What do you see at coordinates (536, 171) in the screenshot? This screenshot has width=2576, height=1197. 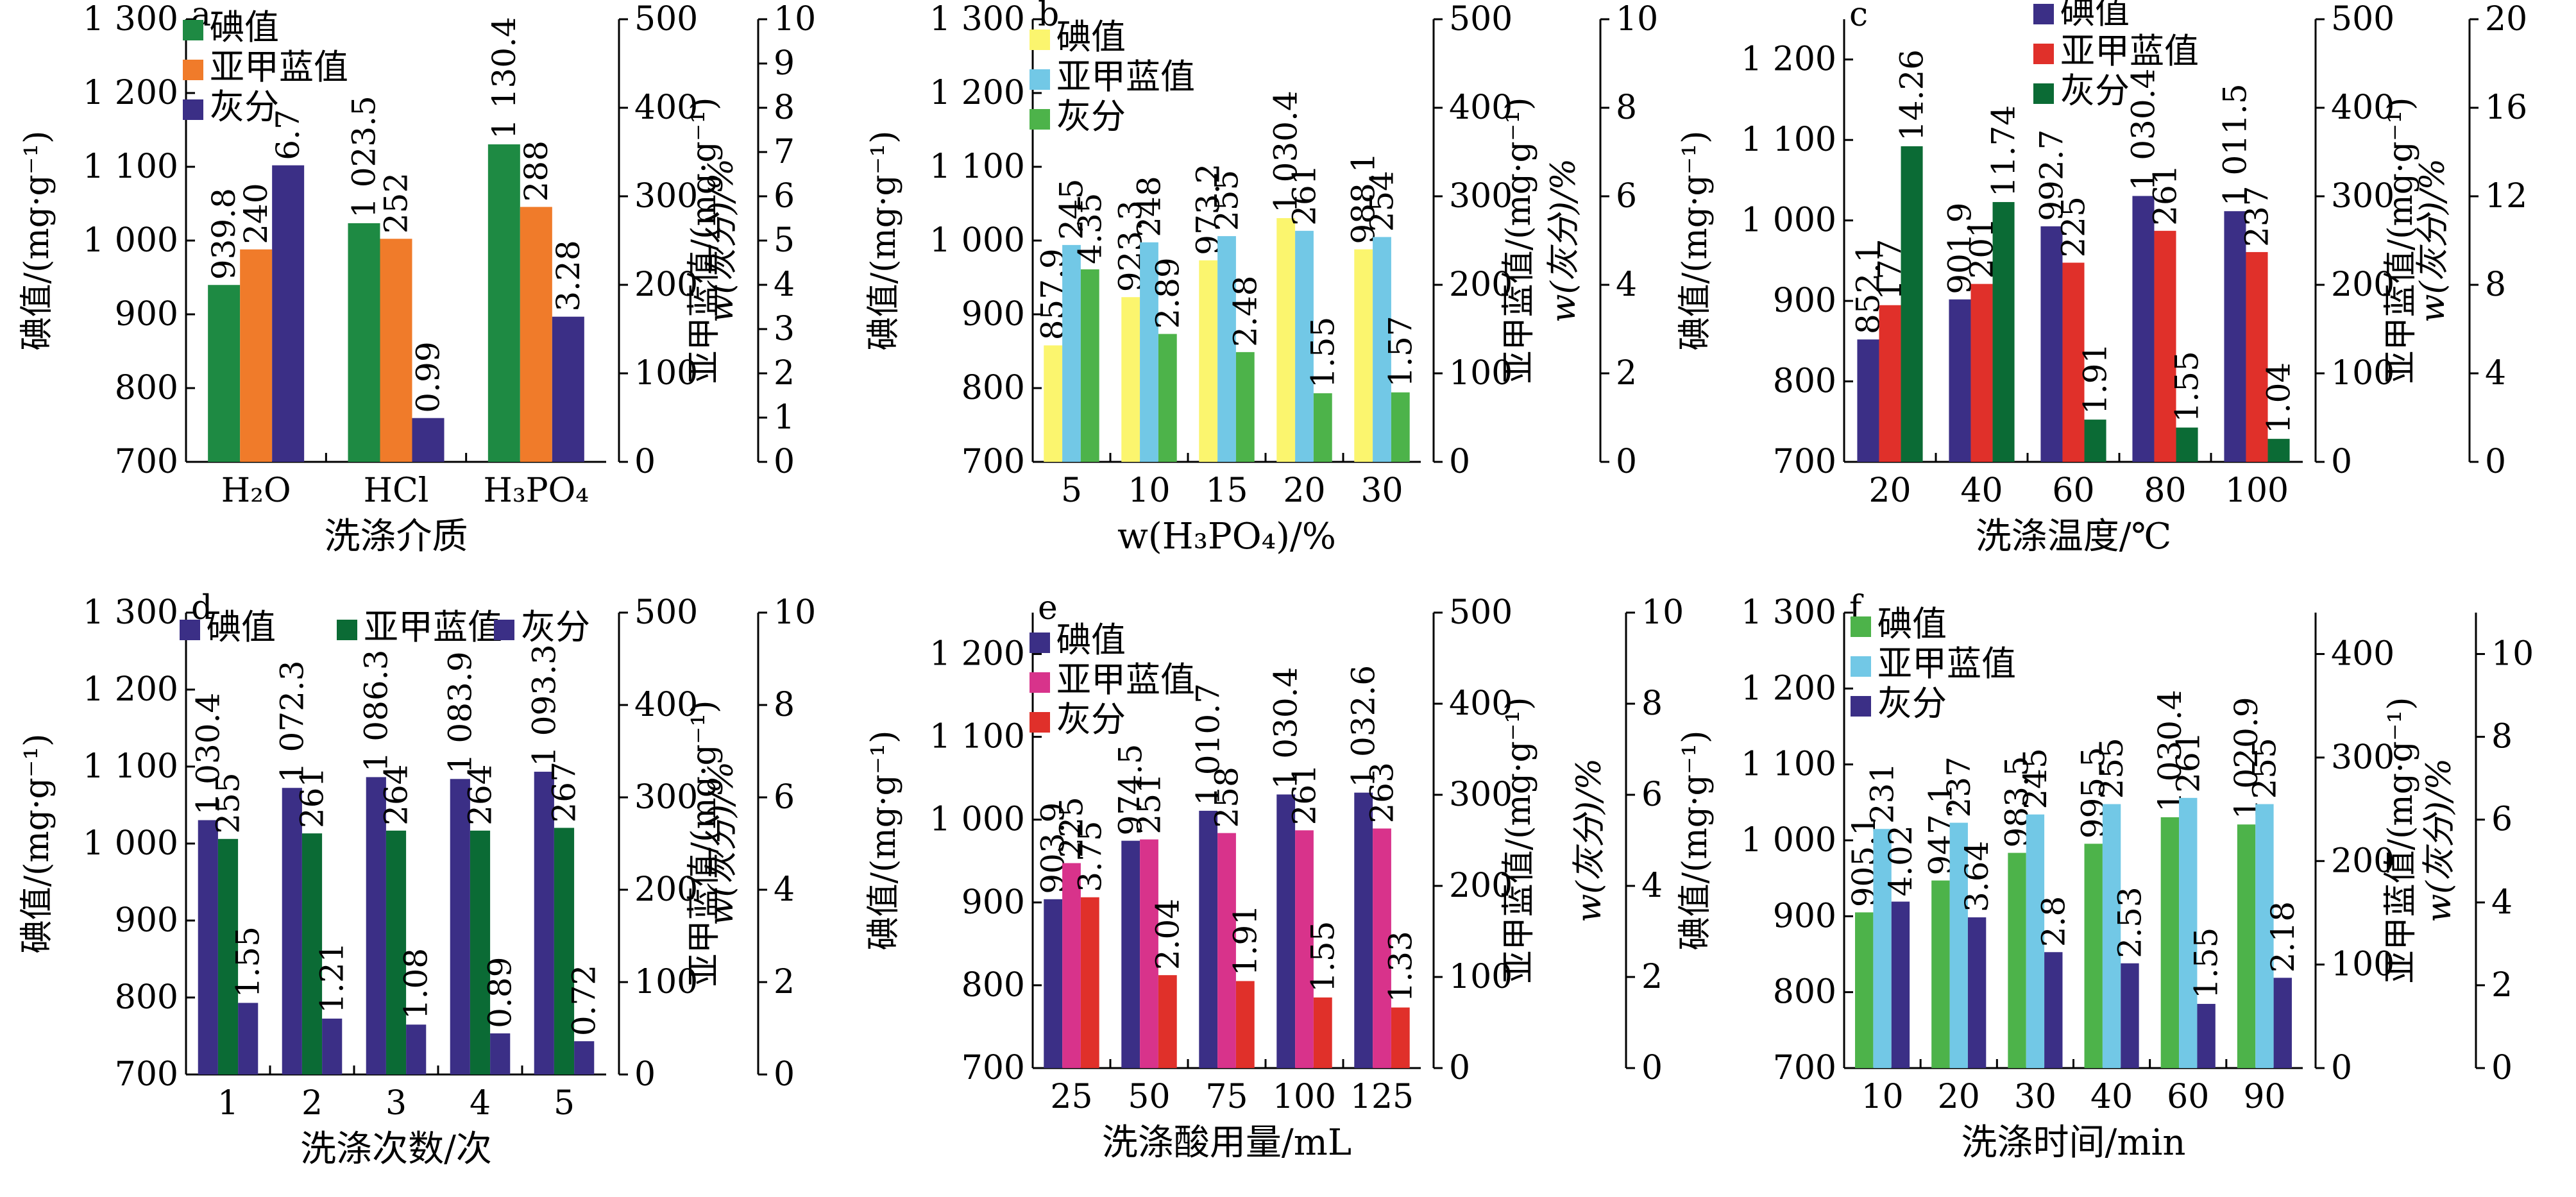 I see `data-label: 288` at bounding box center [536, 171].